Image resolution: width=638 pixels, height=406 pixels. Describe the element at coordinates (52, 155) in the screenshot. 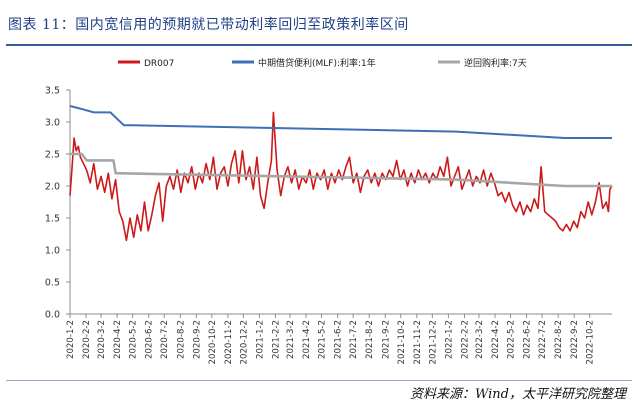

I see `y-tick-label: 2.5` at that location.